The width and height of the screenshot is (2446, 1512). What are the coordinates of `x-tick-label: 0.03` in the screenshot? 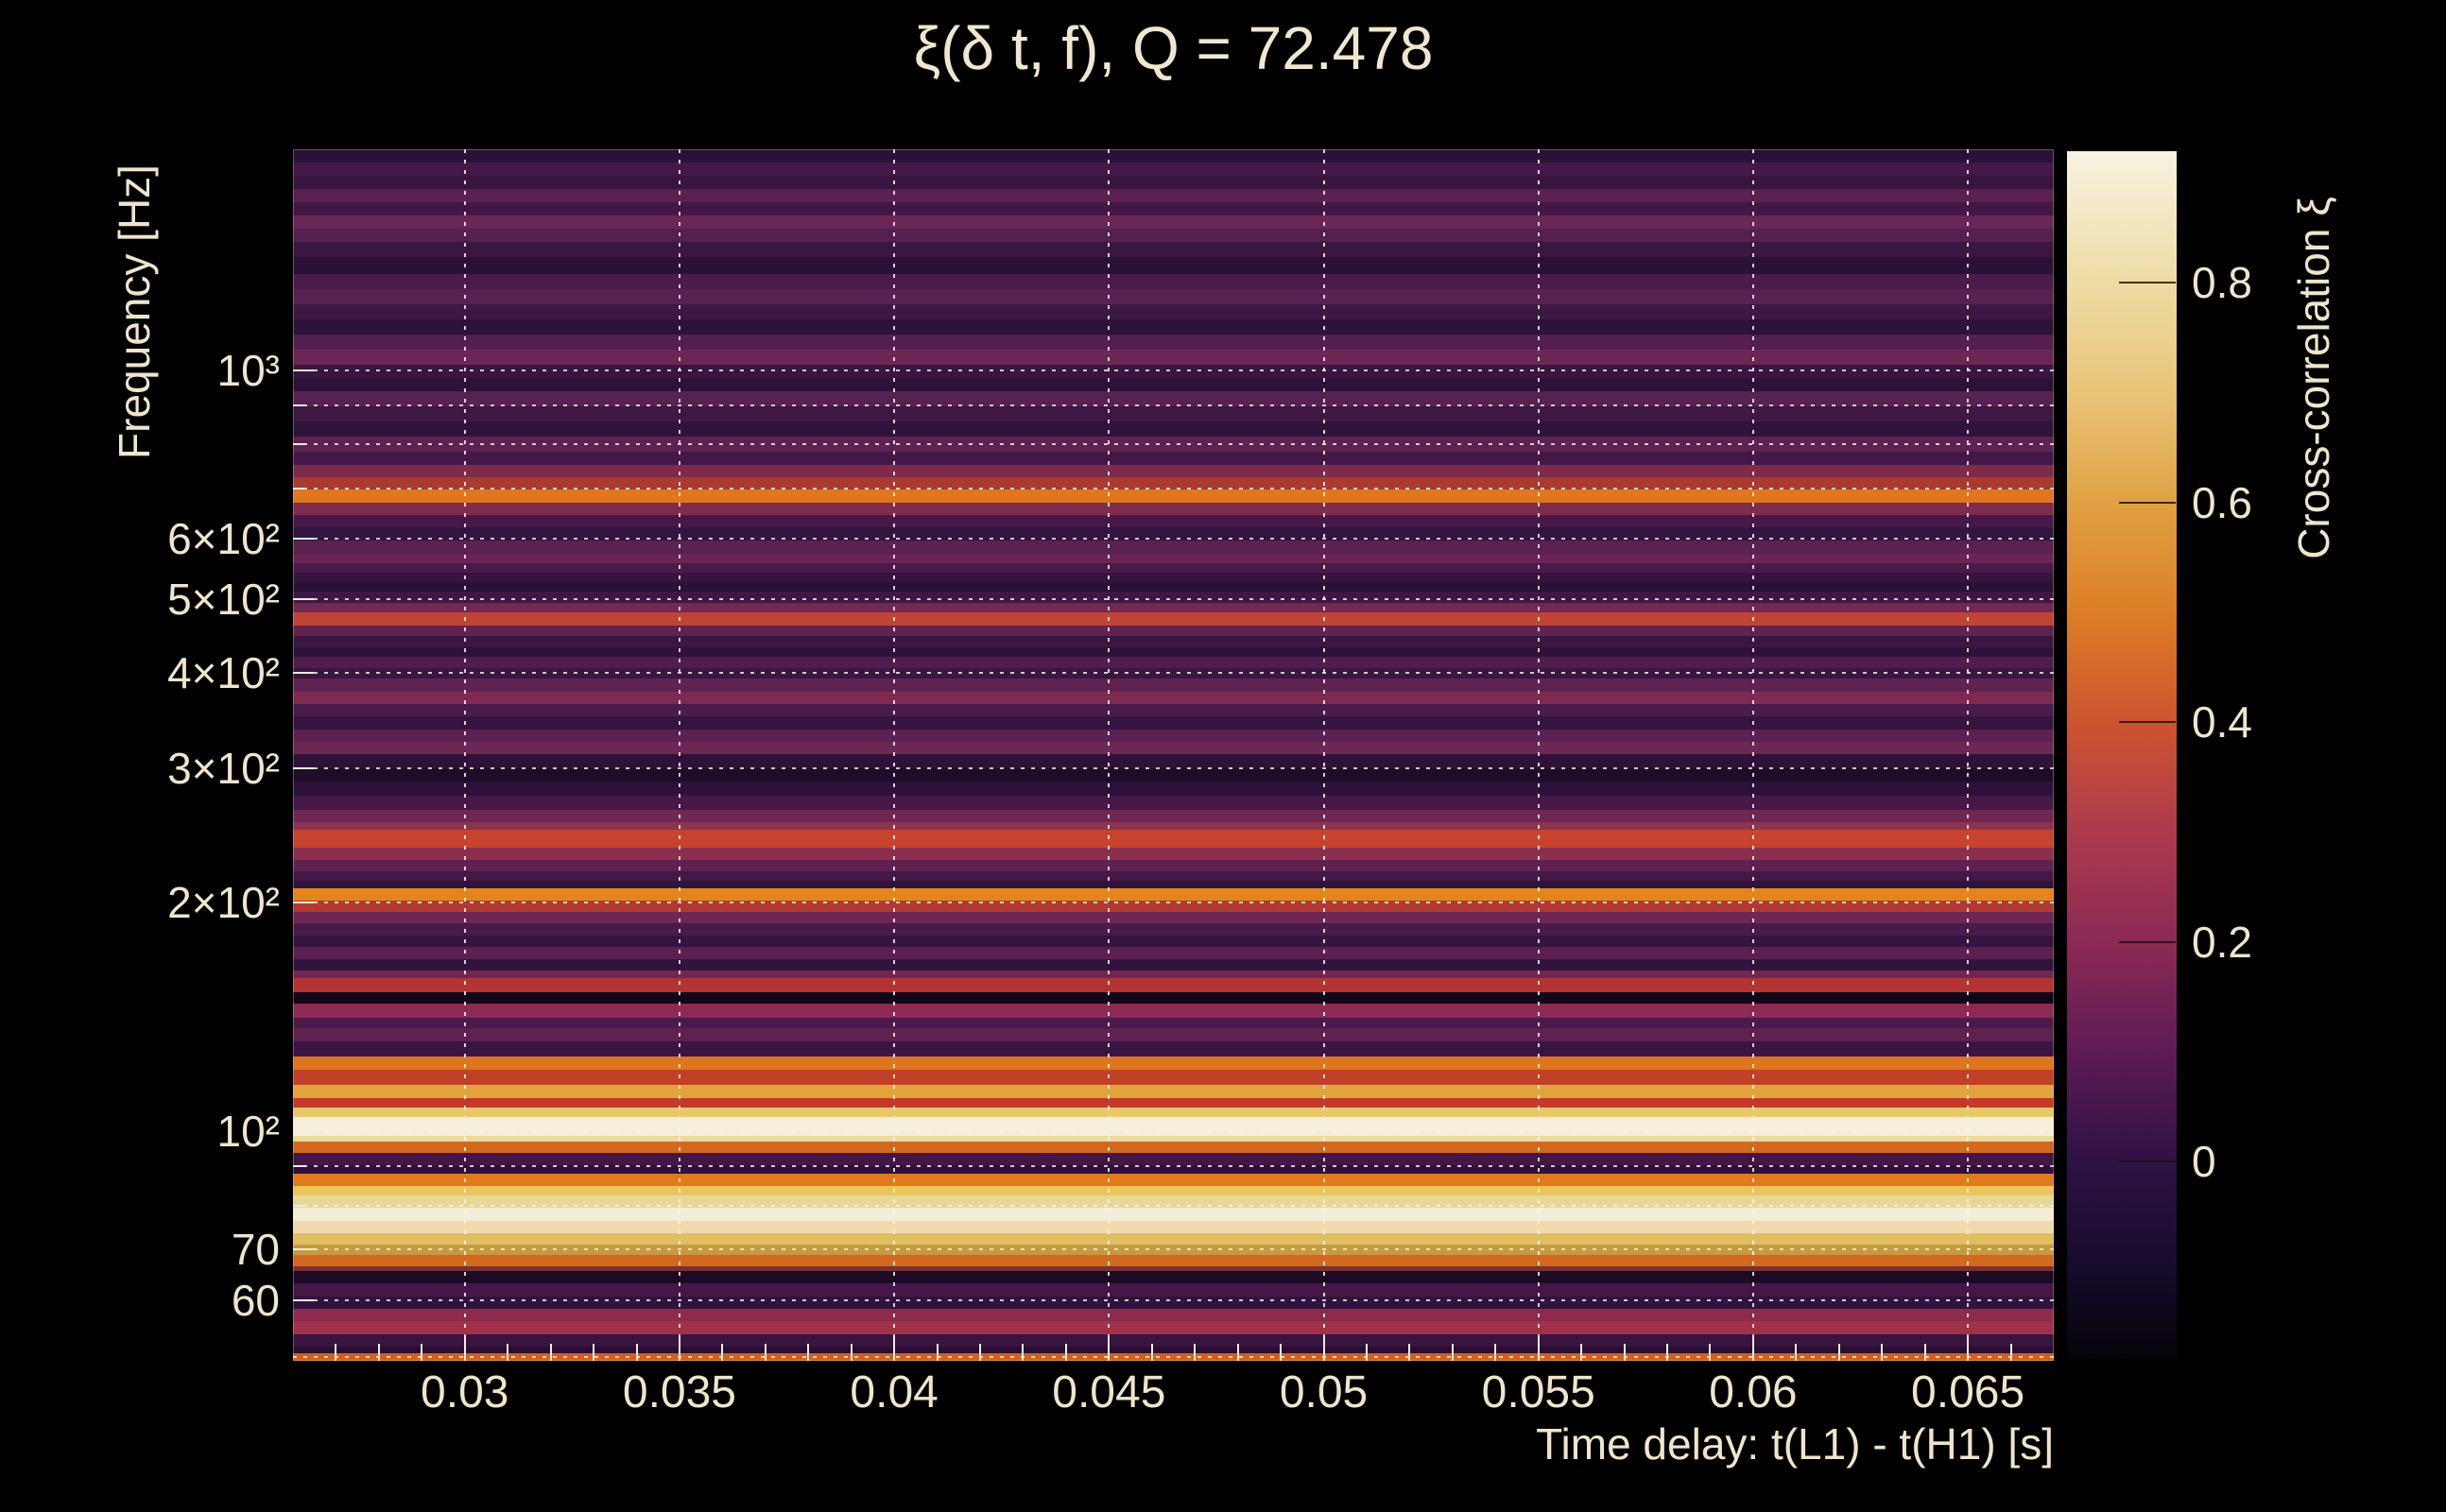 It's located at (465, 1392).